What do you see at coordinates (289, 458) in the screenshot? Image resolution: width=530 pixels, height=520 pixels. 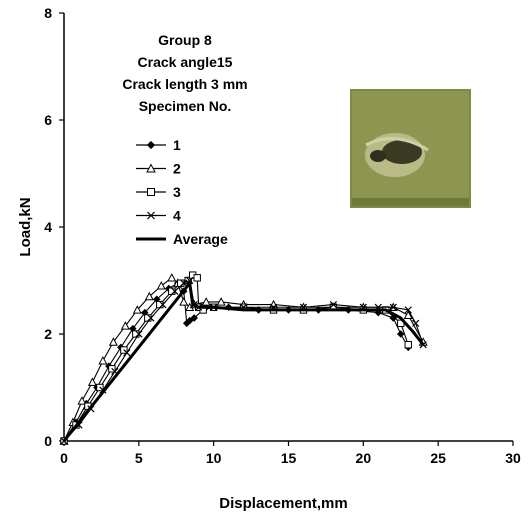 I see `x-tick-label: 15` at bounding box center [289, 458].